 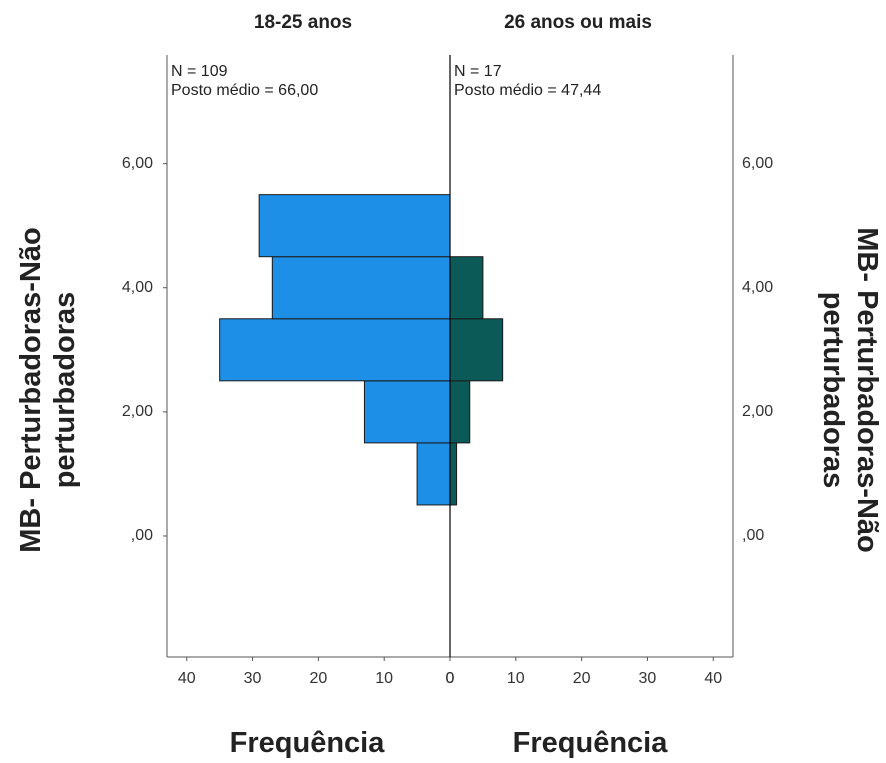 What do you see at coordinates (478, 71) in the screenshot?
I see `annotation: N = 17` at bounding box center [478, 71].